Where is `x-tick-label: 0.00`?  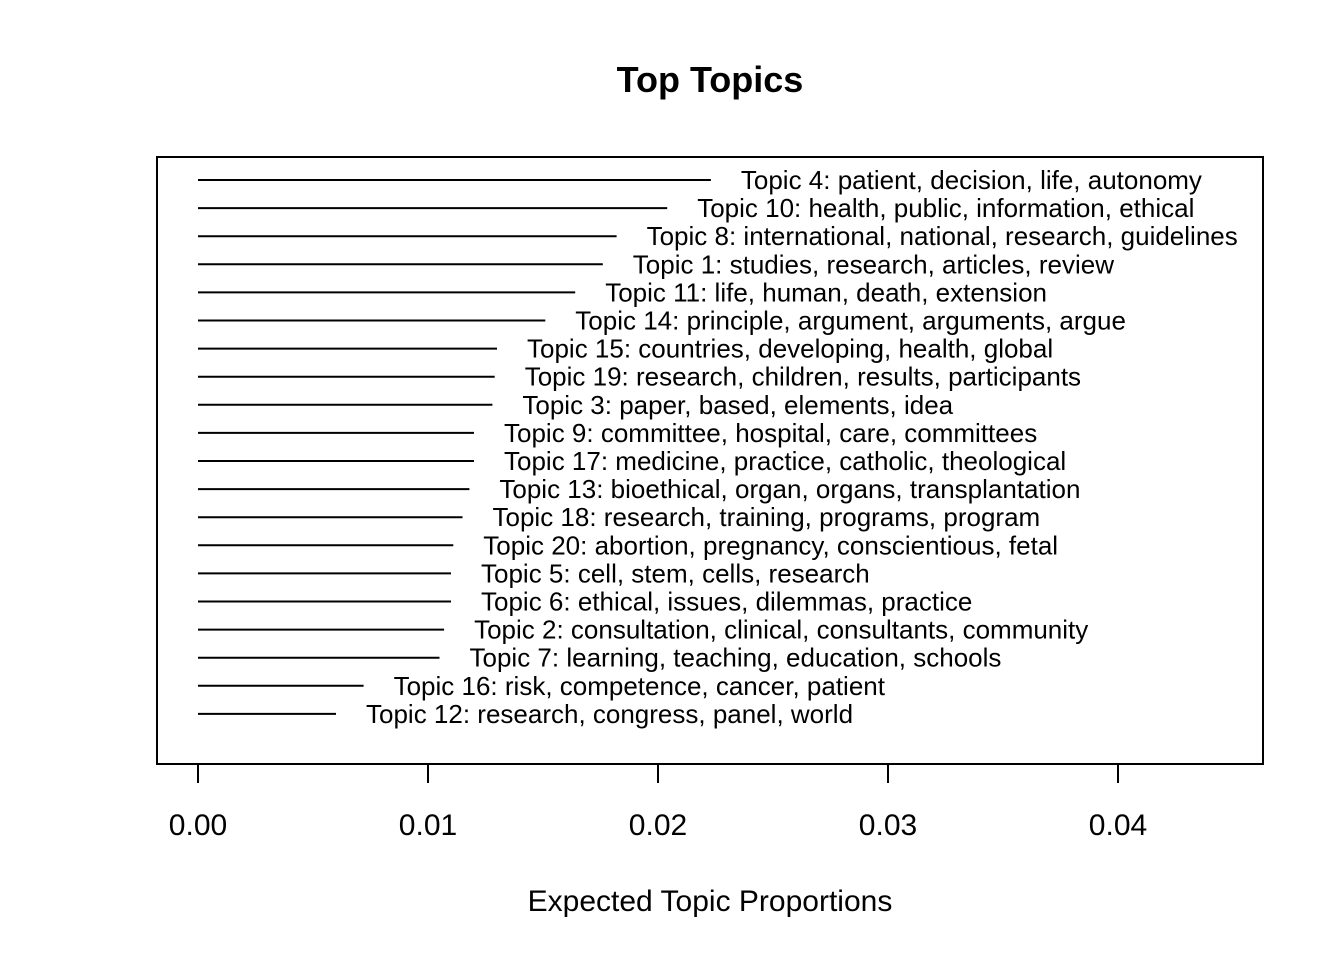 x-tick-label: 0.00 is located at coordinates (198, 825).